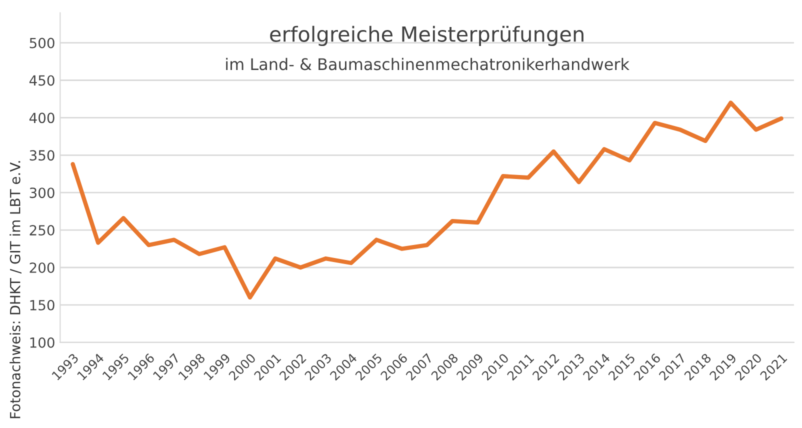  I want to click on text: erfolgreiche Meisterprüfungen, so click(427, 36).